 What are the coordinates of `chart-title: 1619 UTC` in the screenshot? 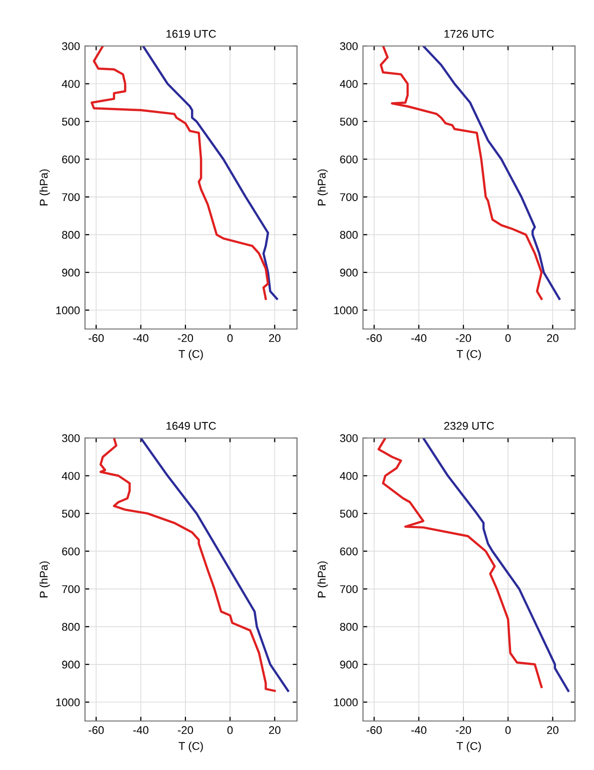 It's located at (191, 34).